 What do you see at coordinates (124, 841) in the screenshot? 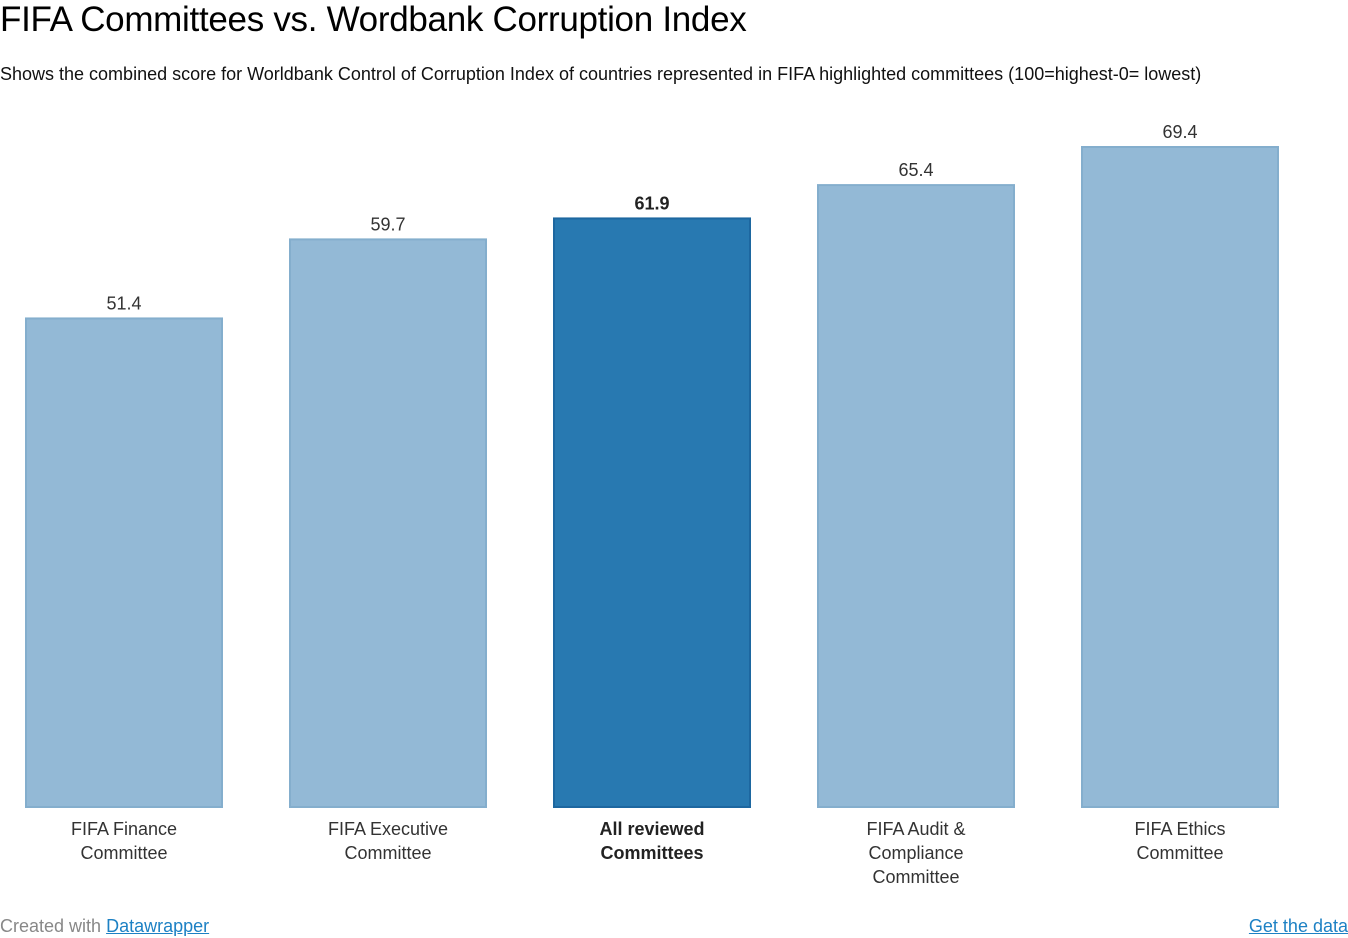
I see `category-label-1: FIFA Finance Committee` at bounding box center [124, 841].